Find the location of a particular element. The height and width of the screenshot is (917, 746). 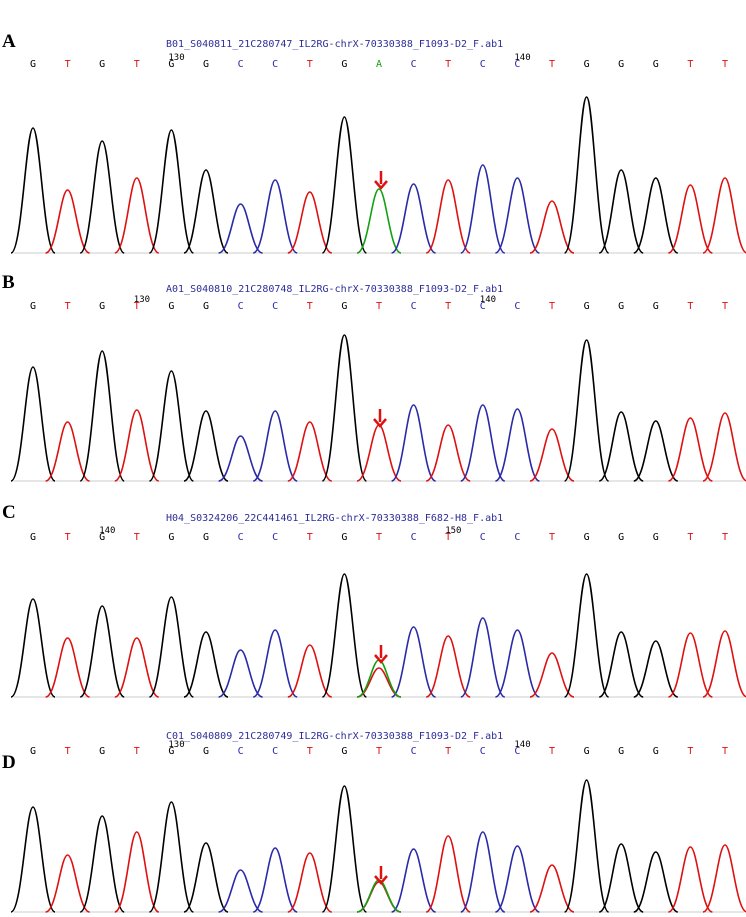

position-marker: 140 is located at coordinates (488, 300).